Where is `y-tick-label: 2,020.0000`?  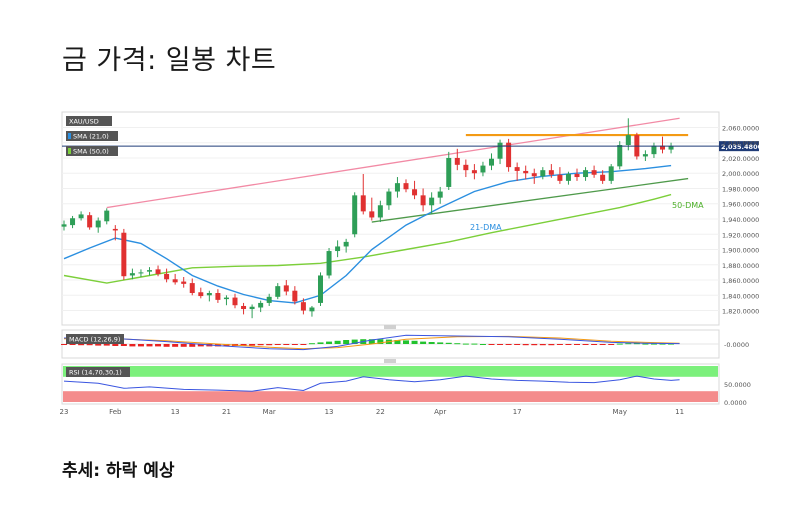
y-tick-label: 2,020.0000 is located at coordinates (740, 159).